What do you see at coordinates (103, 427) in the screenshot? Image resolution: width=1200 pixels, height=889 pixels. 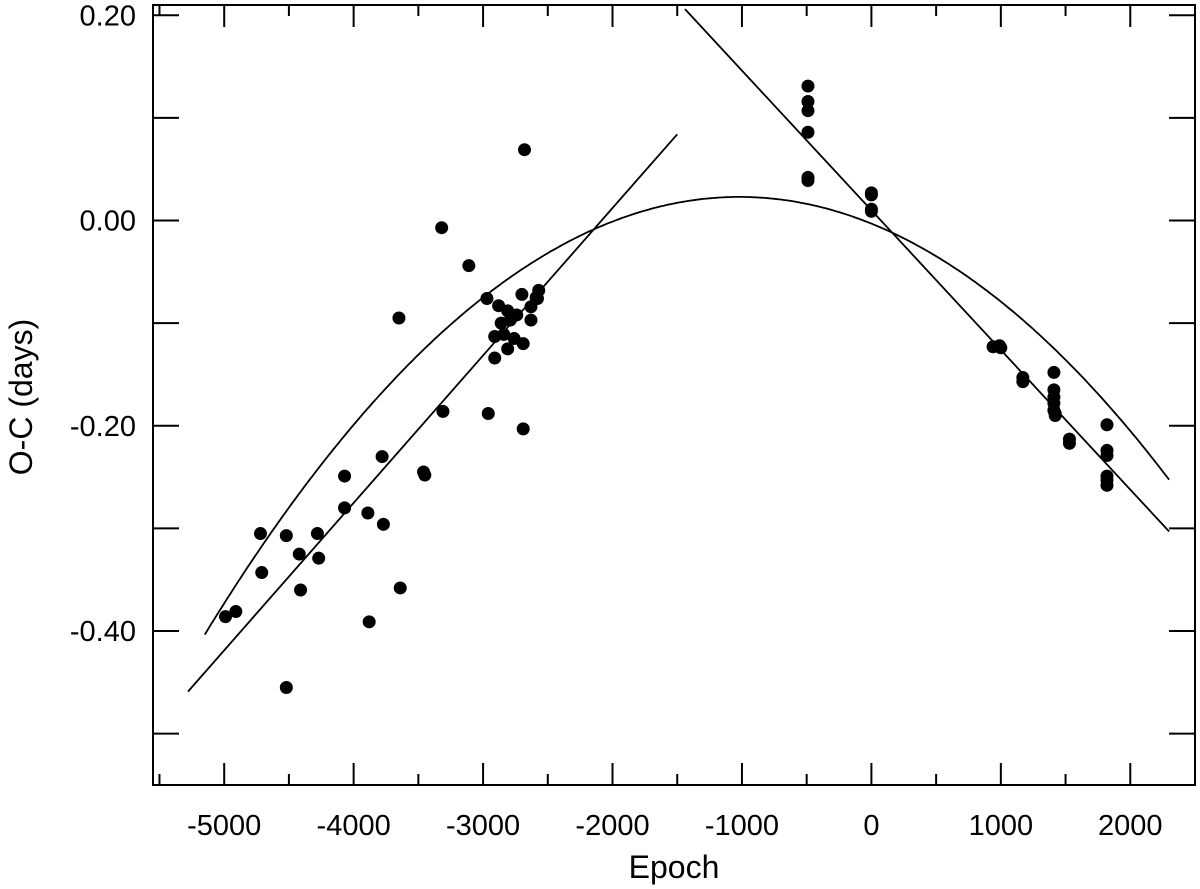 I see `y-tick-label: -0.20` at bounding box center [103, 427].